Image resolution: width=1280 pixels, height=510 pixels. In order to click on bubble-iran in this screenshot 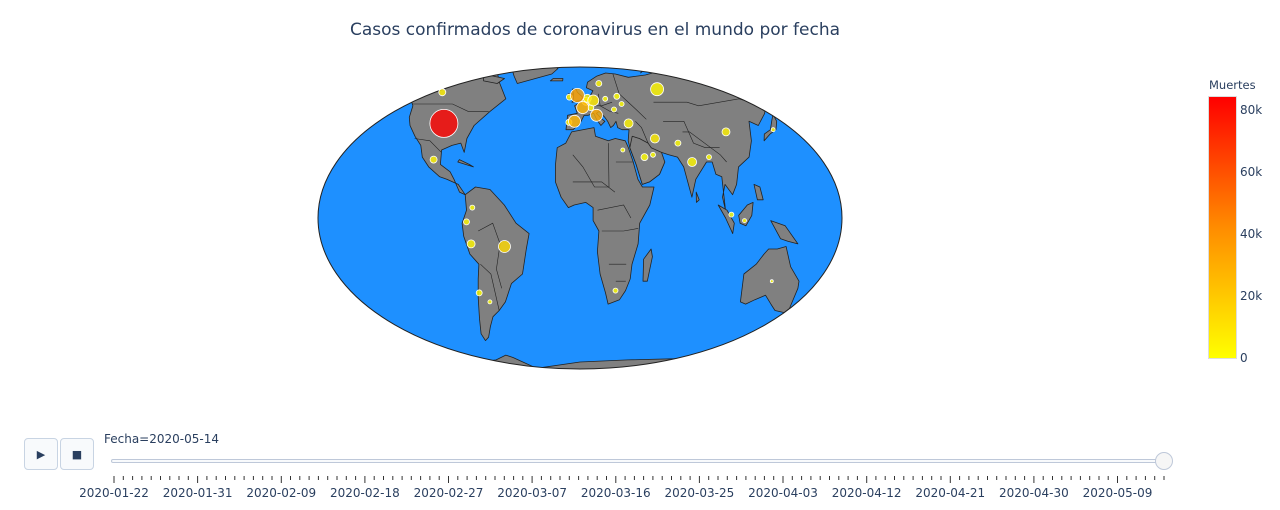, I will do `click(655, 138)`.